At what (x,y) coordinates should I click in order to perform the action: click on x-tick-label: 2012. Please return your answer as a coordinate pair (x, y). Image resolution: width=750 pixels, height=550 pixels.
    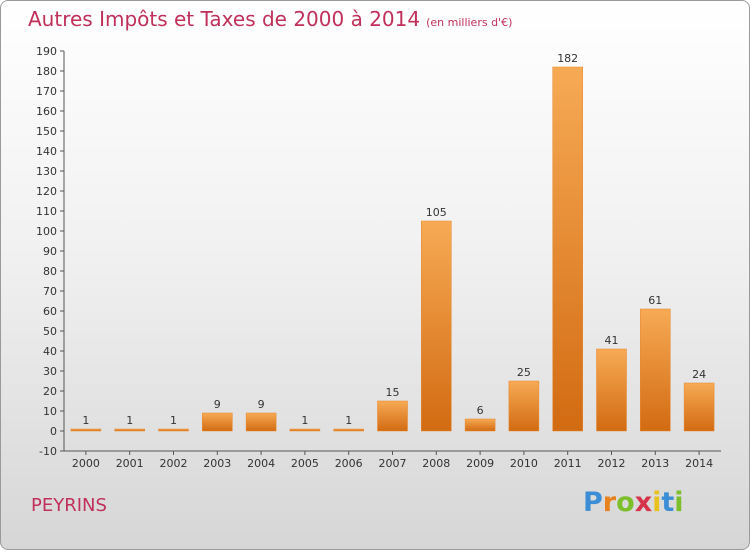
    Looking at the image, I should click on (612, 463).